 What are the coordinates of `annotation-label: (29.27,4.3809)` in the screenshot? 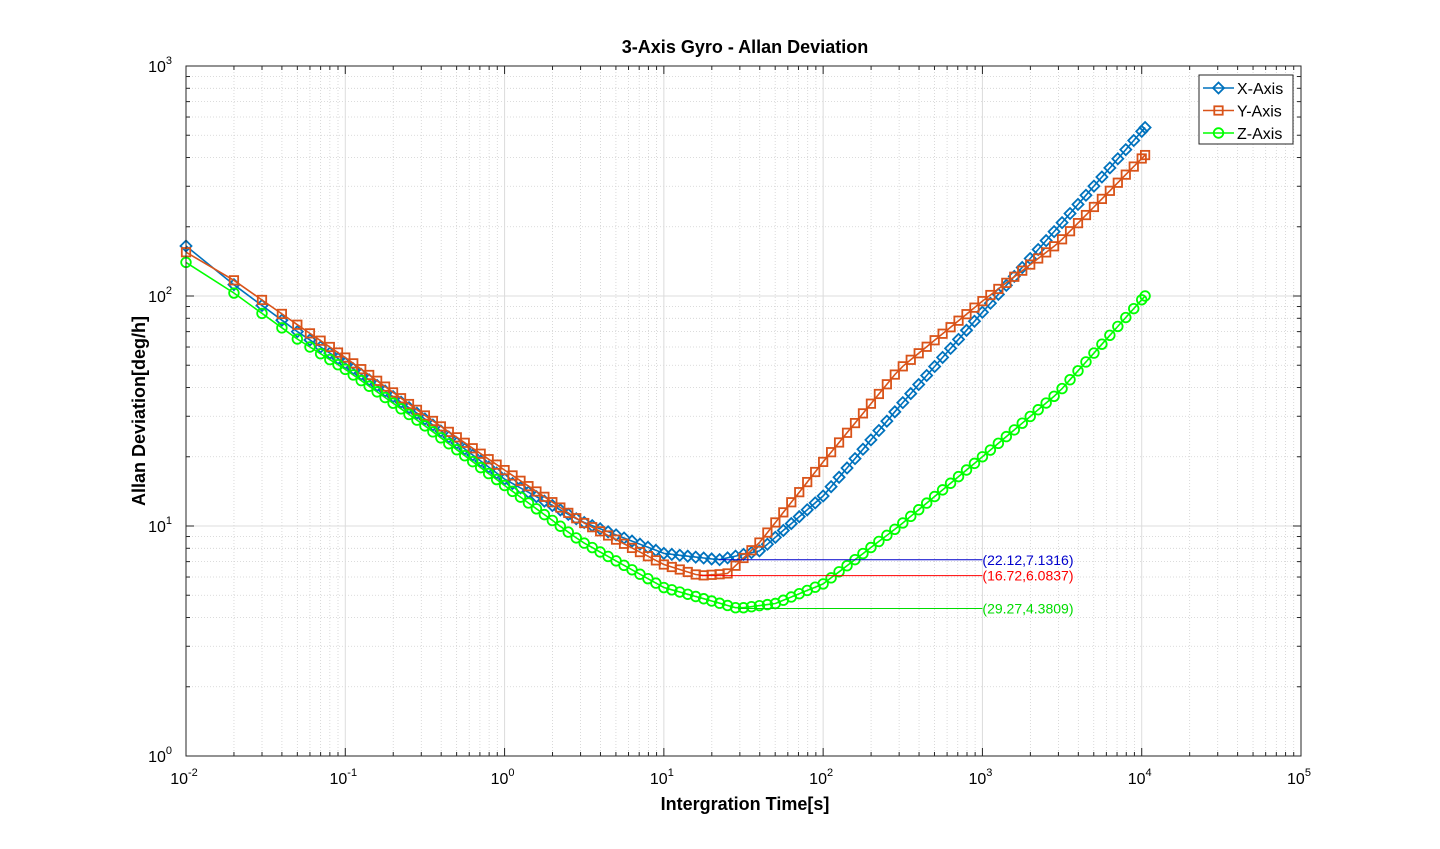 It's located at (1027, 608).